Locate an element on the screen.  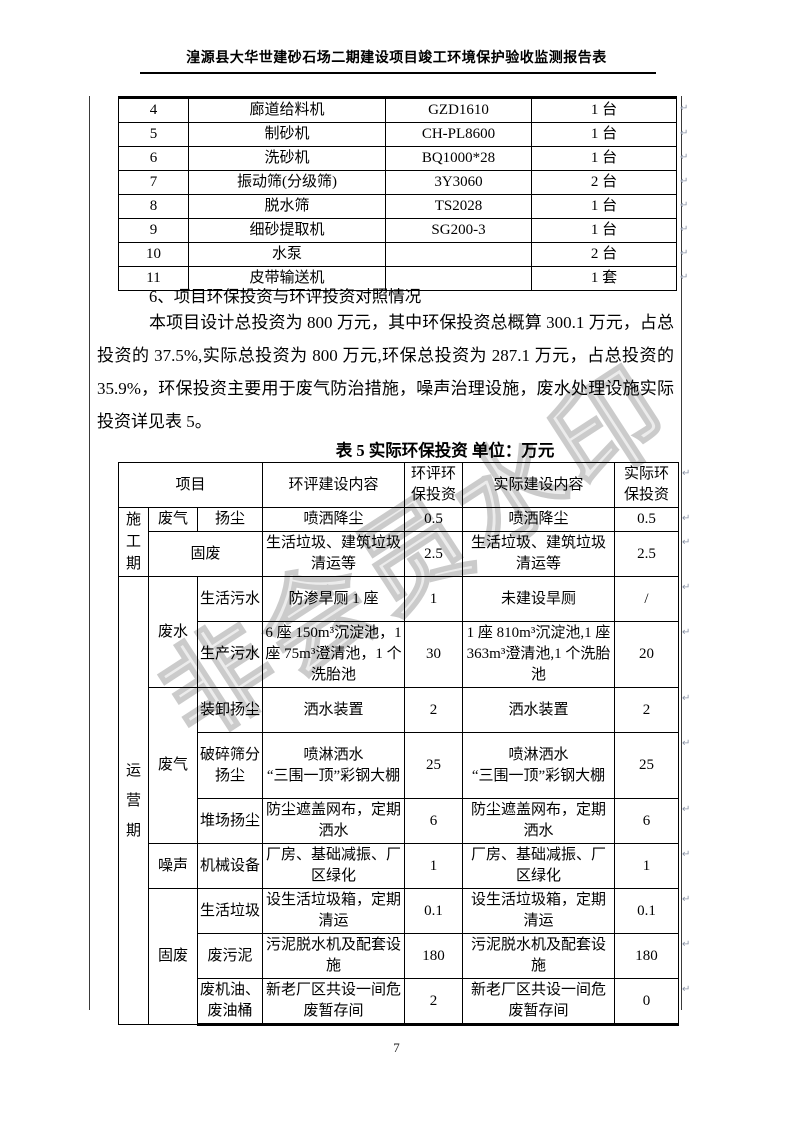
phase-operation: 运营期 is located at coordinates (133, 800).